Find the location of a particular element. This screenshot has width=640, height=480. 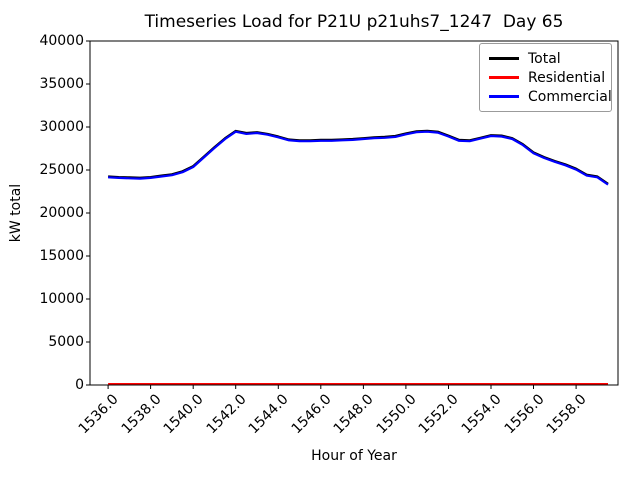

series-line-commercial is located at coordinates (358, 158).